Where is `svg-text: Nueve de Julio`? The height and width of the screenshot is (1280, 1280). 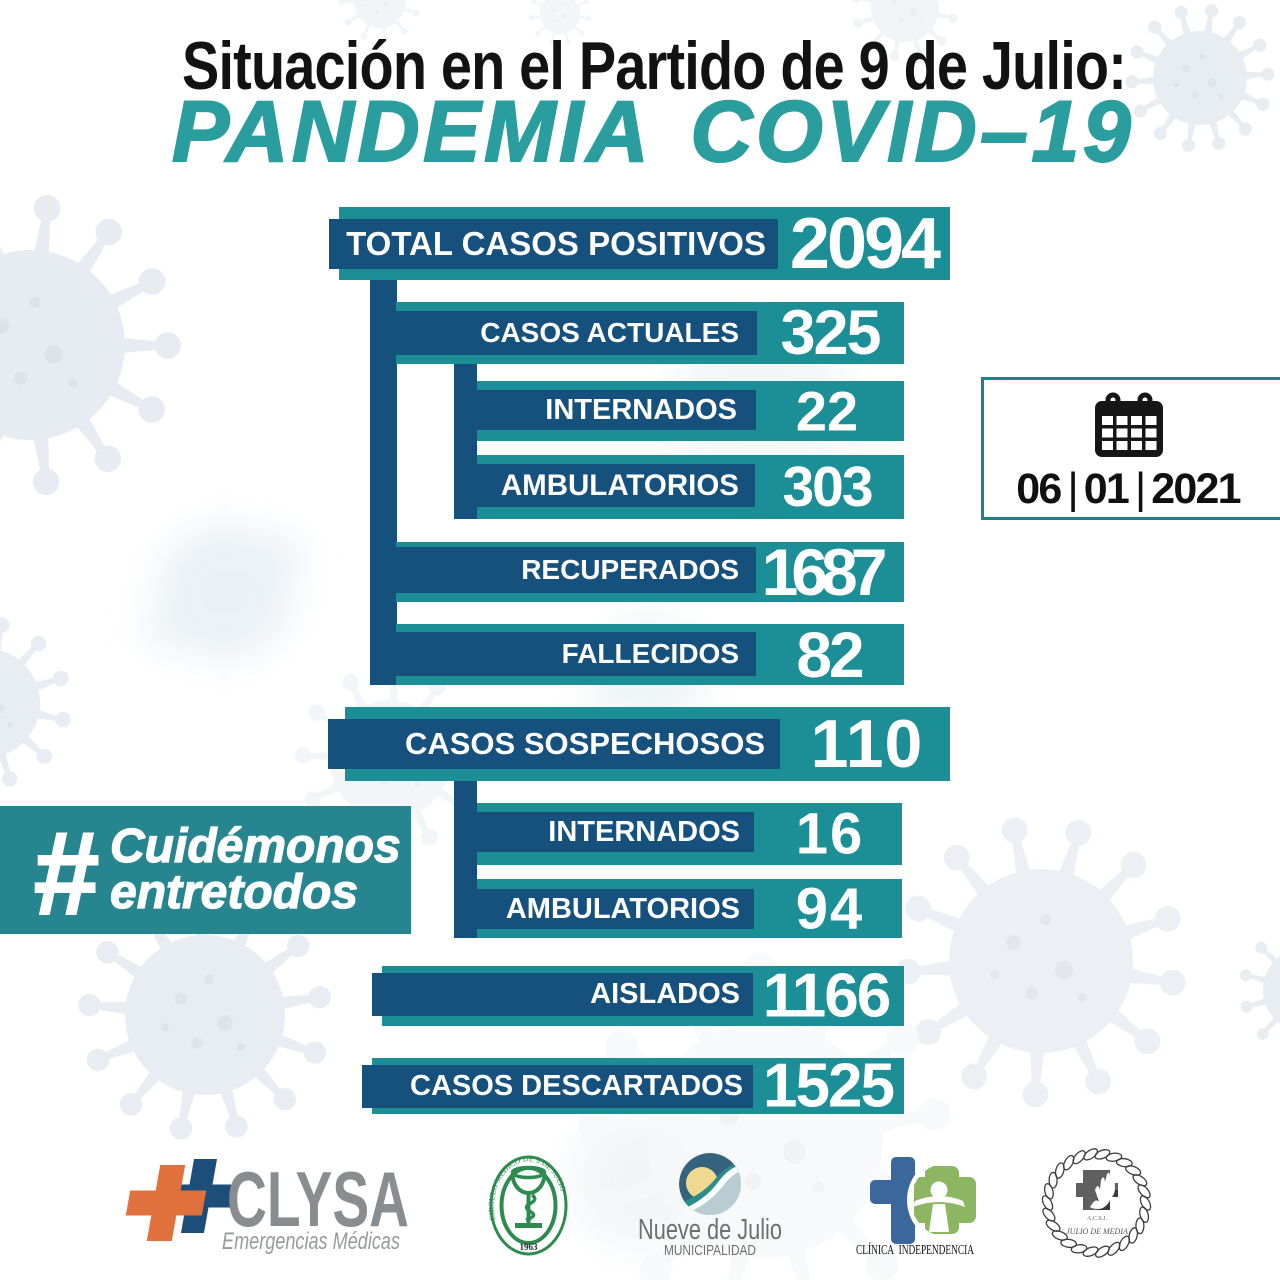 svg-text: Nueve de Julio is located at coordinates (710, 1230).